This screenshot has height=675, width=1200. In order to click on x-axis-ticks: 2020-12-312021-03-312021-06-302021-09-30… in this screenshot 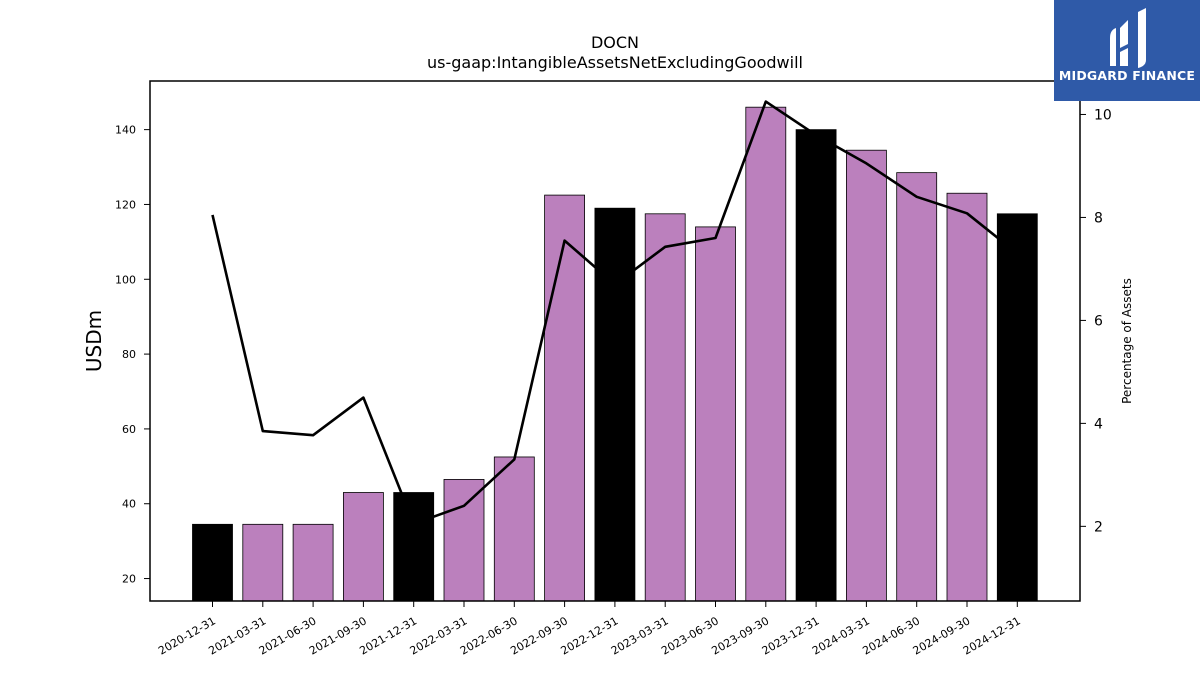, I will do `click(589, 629)`.